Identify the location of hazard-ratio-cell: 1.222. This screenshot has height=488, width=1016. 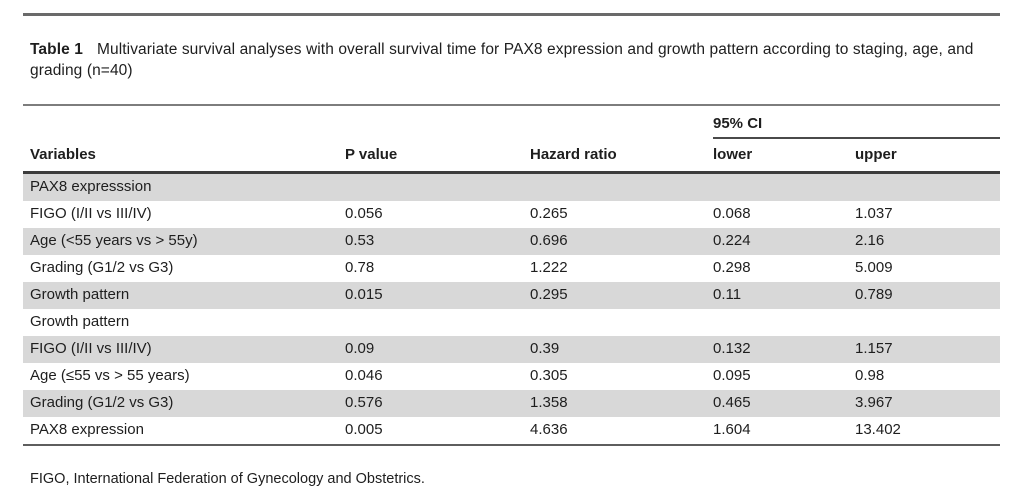
(549, 267).